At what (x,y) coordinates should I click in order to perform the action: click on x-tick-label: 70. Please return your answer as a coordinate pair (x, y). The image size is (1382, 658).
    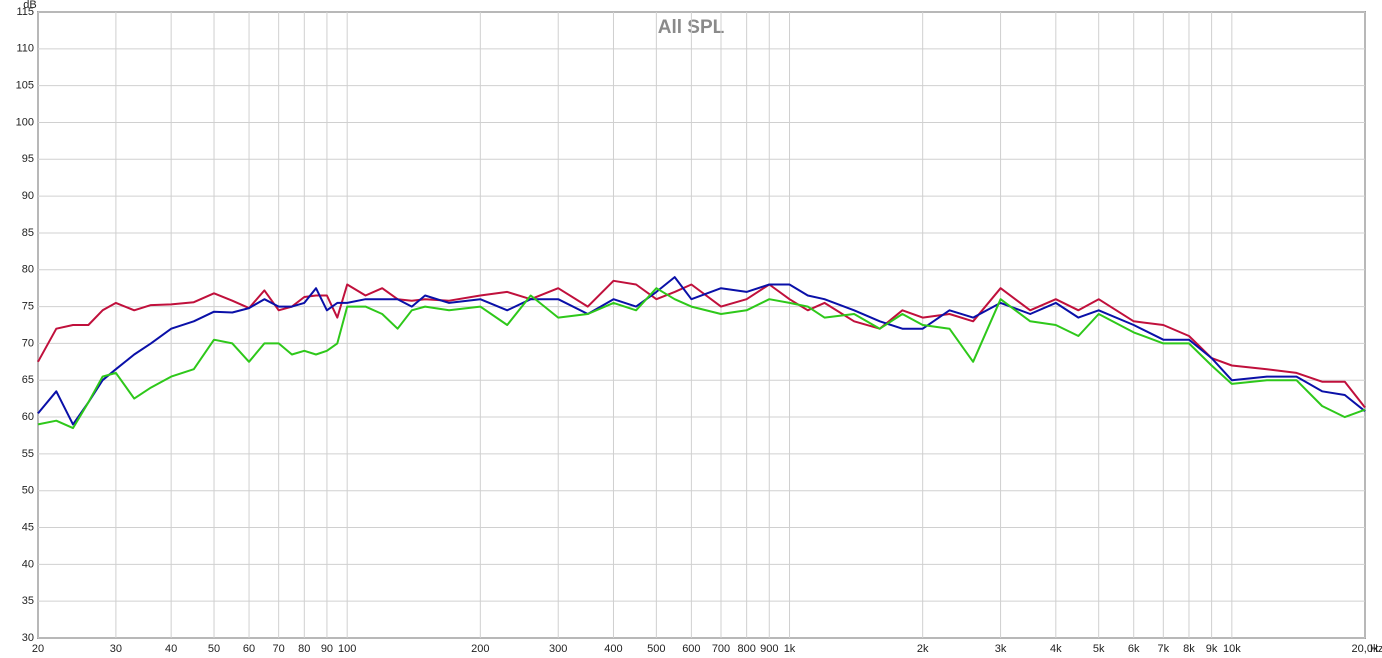
    Looking at the image, I should click on (279, 649).